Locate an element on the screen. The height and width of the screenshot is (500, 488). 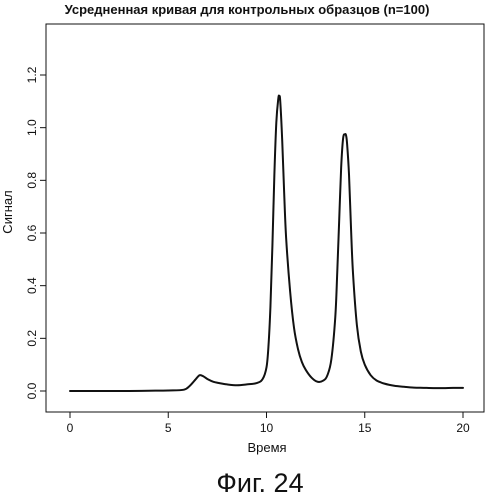
y-tick-label: 0.2 is located at coordinates (32, 338).